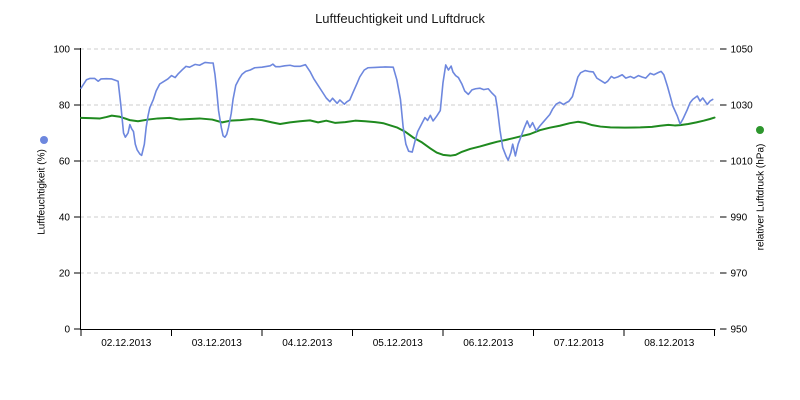 The width and height of the screenshot is (800, 400). I want to click on left-tick-label: 20, so click(65, 274).